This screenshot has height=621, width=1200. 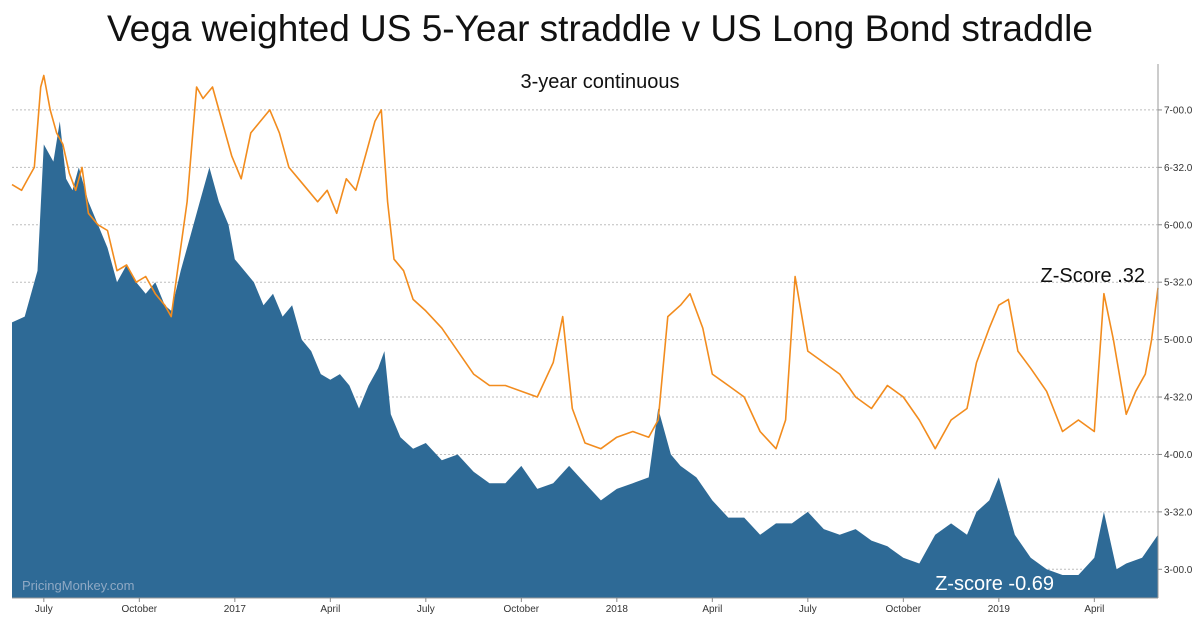 What do you see at coordinates (78, 585) in the screenshot?
I see `watermark: PricingMonkey.com` at bounding box center [78, 585].